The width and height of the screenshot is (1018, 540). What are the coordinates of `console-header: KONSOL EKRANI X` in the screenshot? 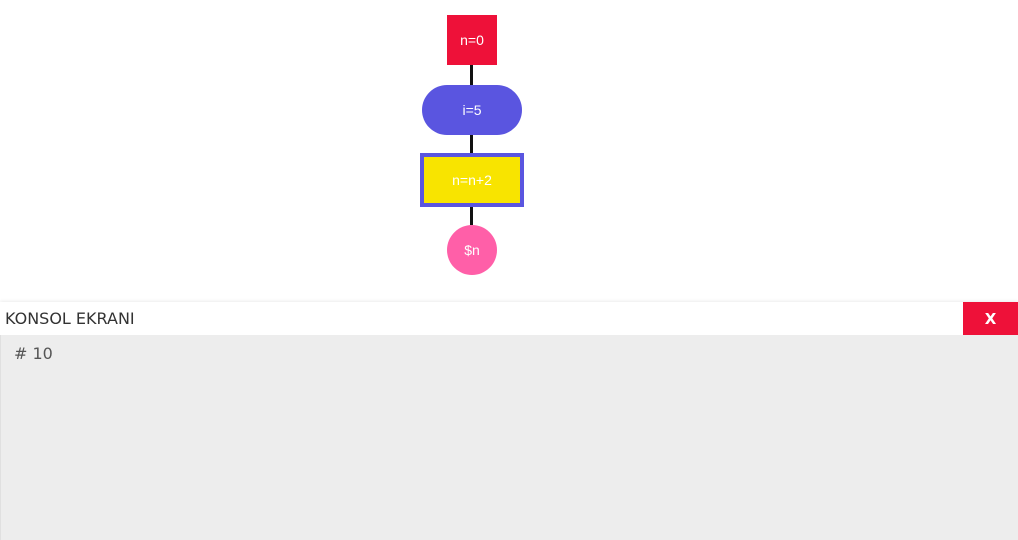 It's located at (509, 318).